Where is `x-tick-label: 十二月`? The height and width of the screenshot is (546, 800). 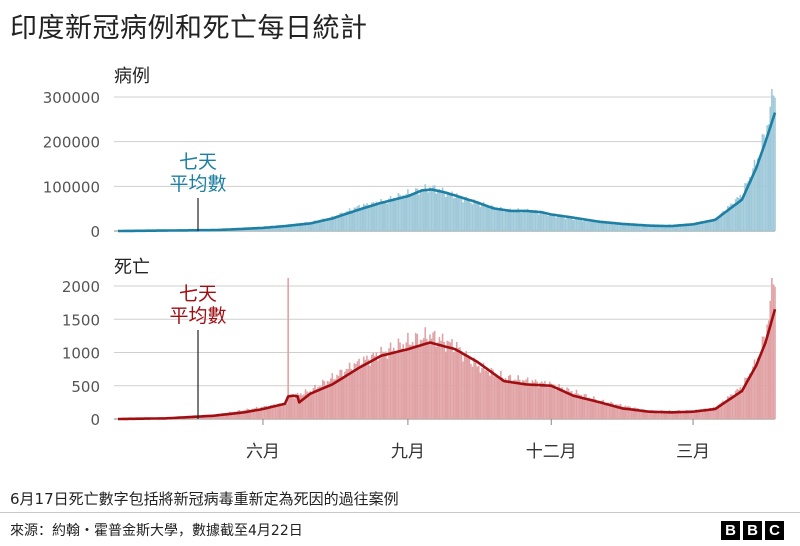 x-tick-label: 十二月 is located at coordinates (551, 452).